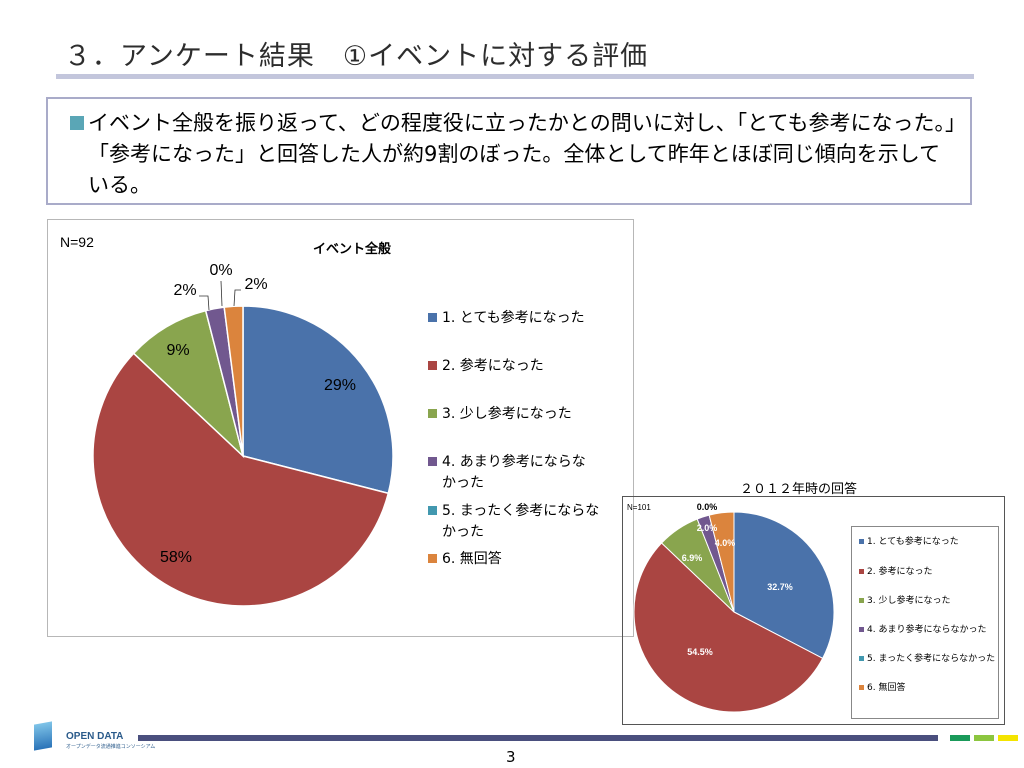 This screenshot has width=1024, height=768. I want to click on chart1-legend-label-2-1: 2. 参考になった, so click(493, 365).